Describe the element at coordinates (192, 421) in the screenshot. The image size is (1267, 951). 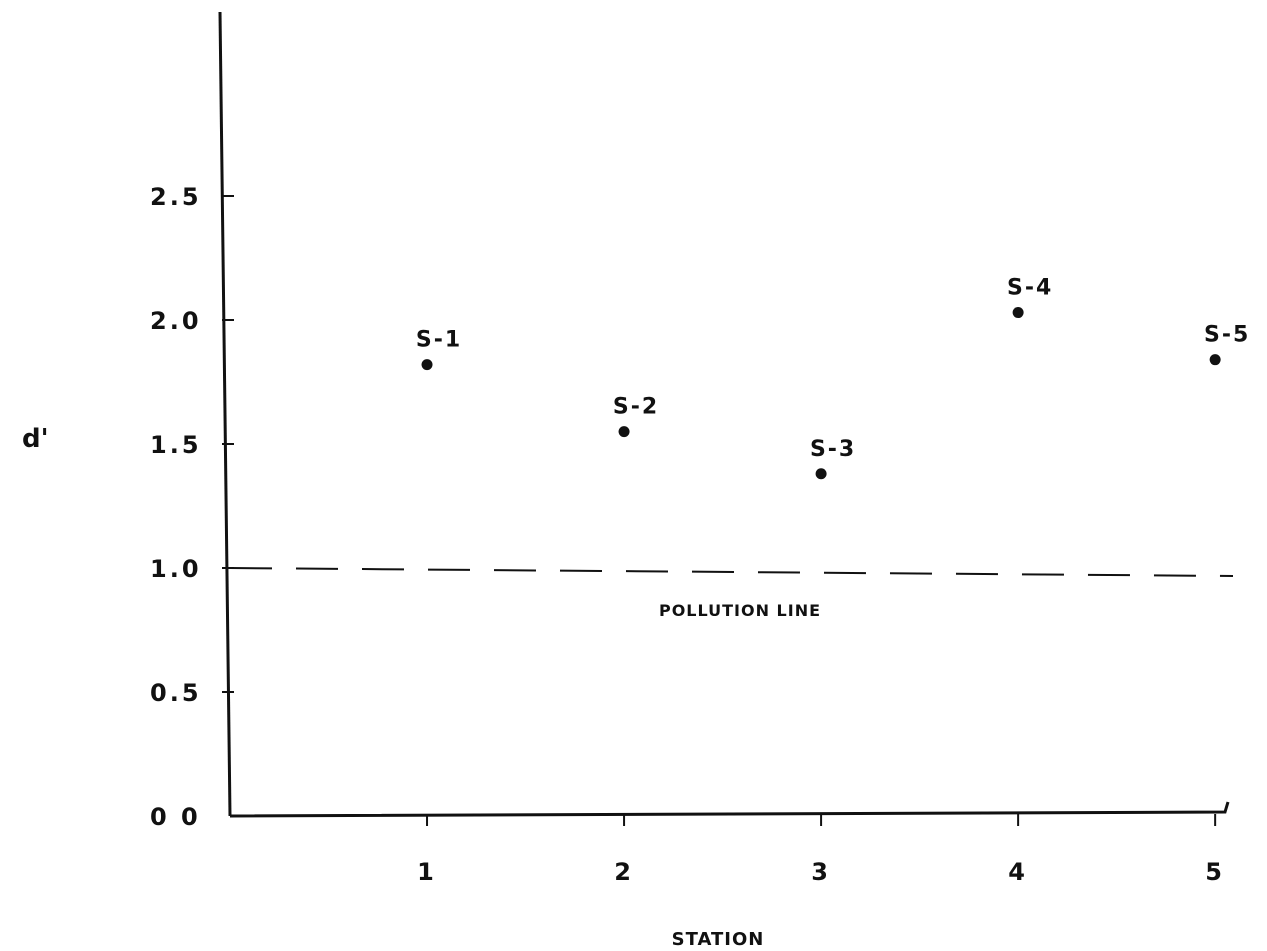
I see `y-axis: 0 0 0.5 1.0 1.5 2.0 2.5` at that location.